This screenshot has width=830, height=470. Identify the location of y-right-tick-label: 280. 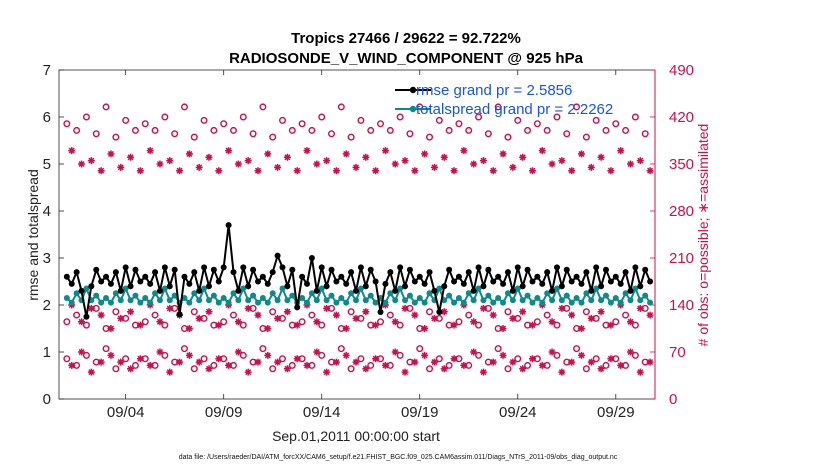
(681, 211).